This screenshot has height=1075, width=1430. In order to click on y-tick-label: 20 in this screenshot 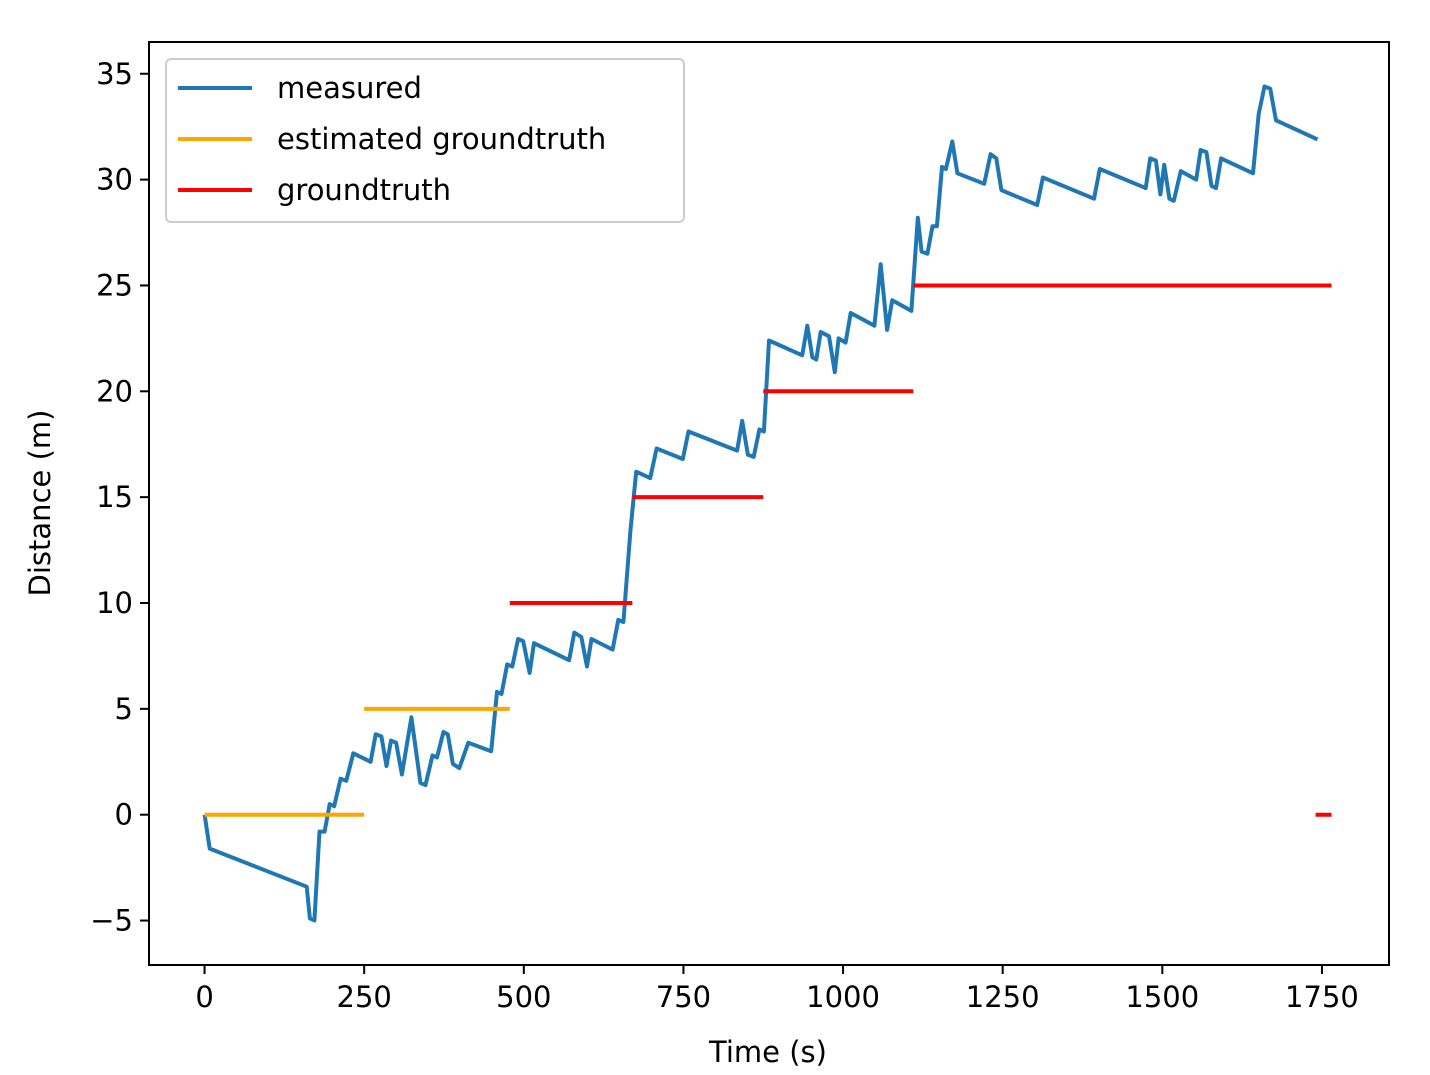, I will do `click(114, 391)`.